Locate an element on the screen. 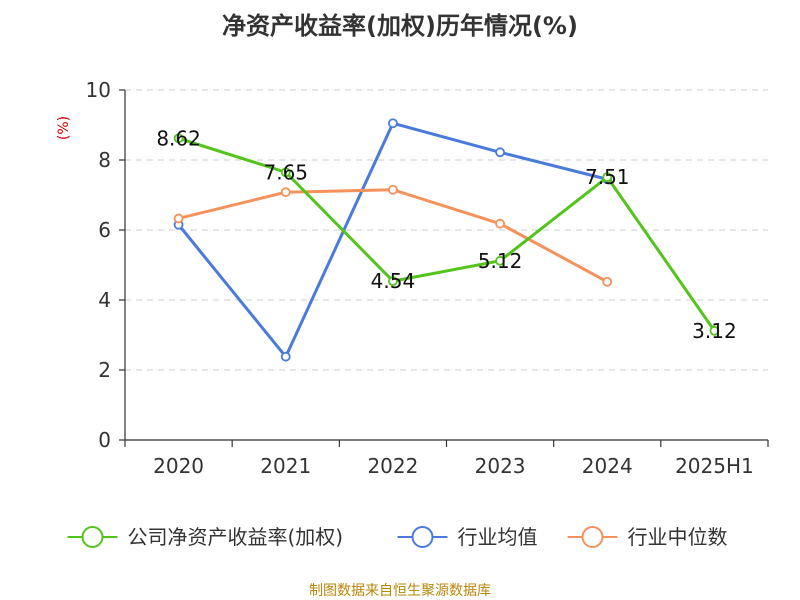 The height and width of the screenshot is (600, 800). data-source-note: 制图数据来自恒生聚源数据库 is located at coordinates (400, 591).